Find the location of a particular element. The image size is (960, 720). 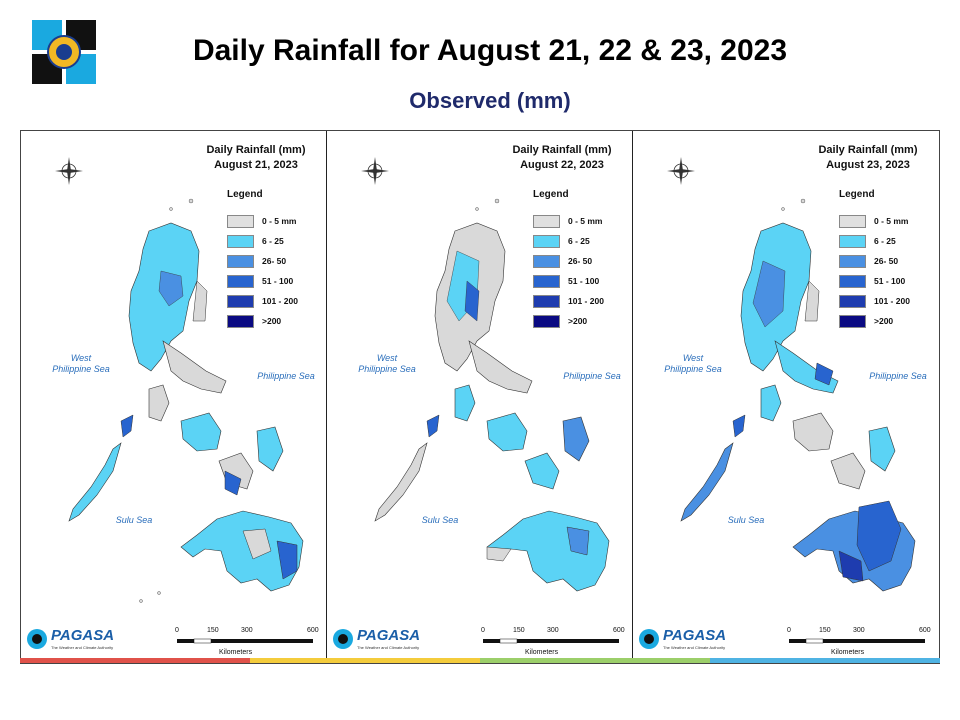

color-stripe is located at coordinates (480, 660).